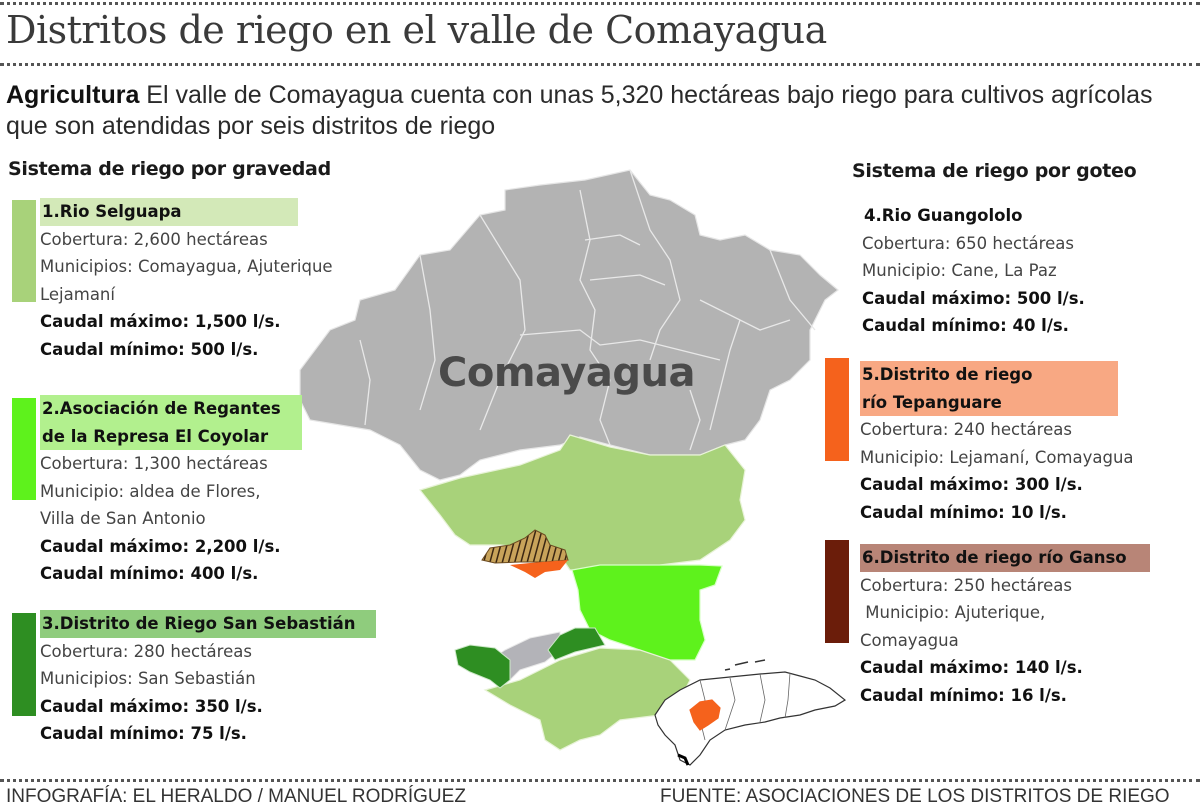 Image resolution: width=1200 pixels, height=812 pixels. I want to click on district-1-caudal-max: Caudal máximo: 1,500 l/s., so click(160, 321).